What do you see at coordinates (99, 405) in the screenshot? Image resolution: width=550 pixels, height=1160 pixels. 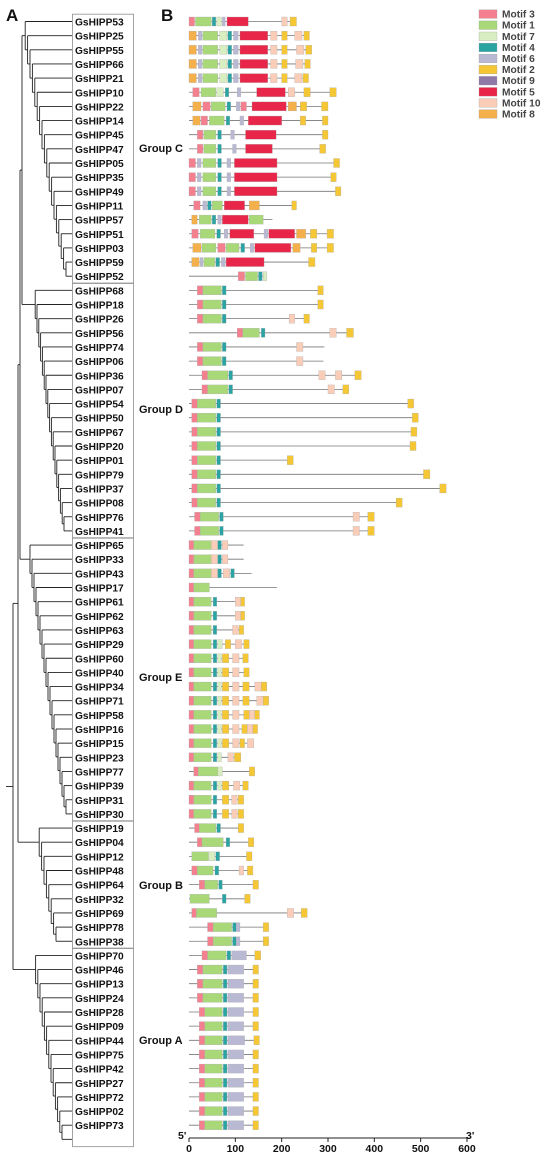 I see `gene-label: GsHIPP54` at bounding box center [99, 405].